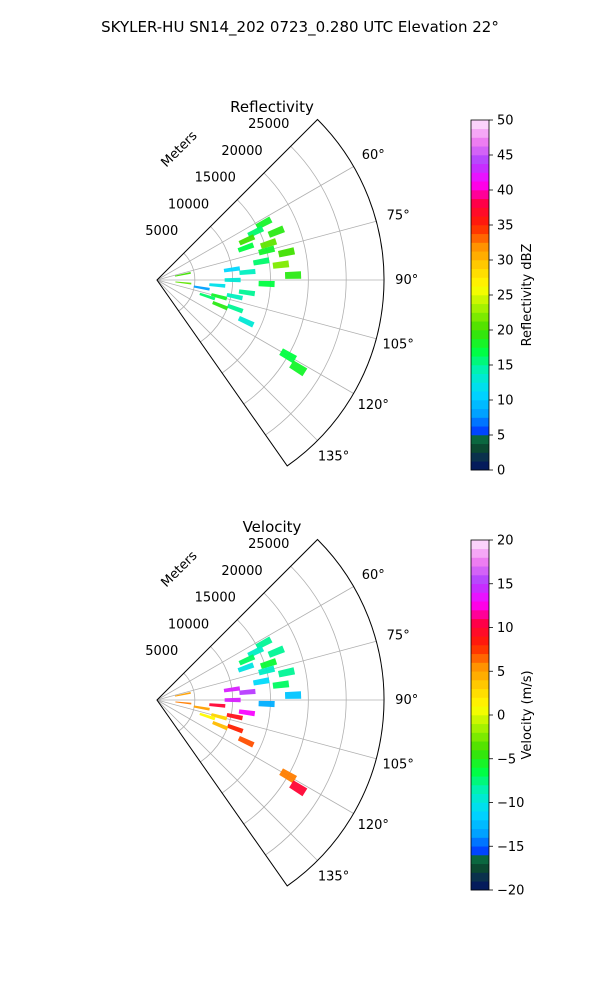  What do you see at coordinates (505, 226) in the screenshot?
I see `colorbar-tick-label: 35` at bounding box center [505, 226].